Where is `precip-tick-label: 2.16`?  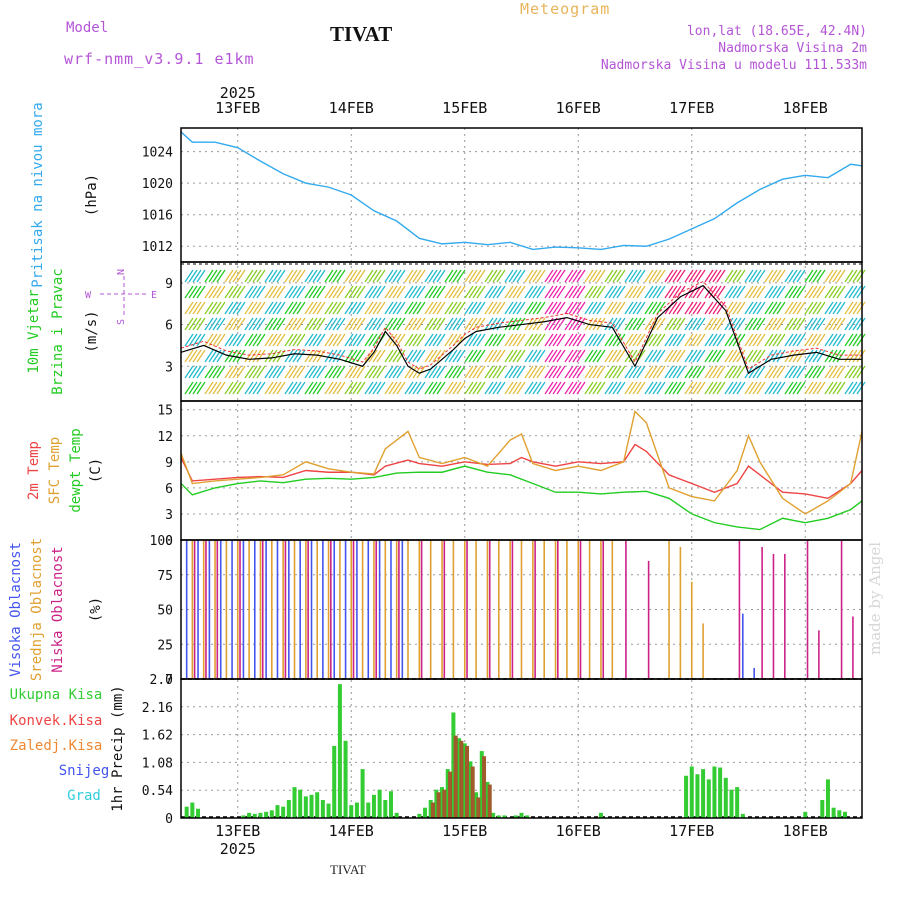
precip-tick-label: 2.16 is located at coordinates (157, 708).